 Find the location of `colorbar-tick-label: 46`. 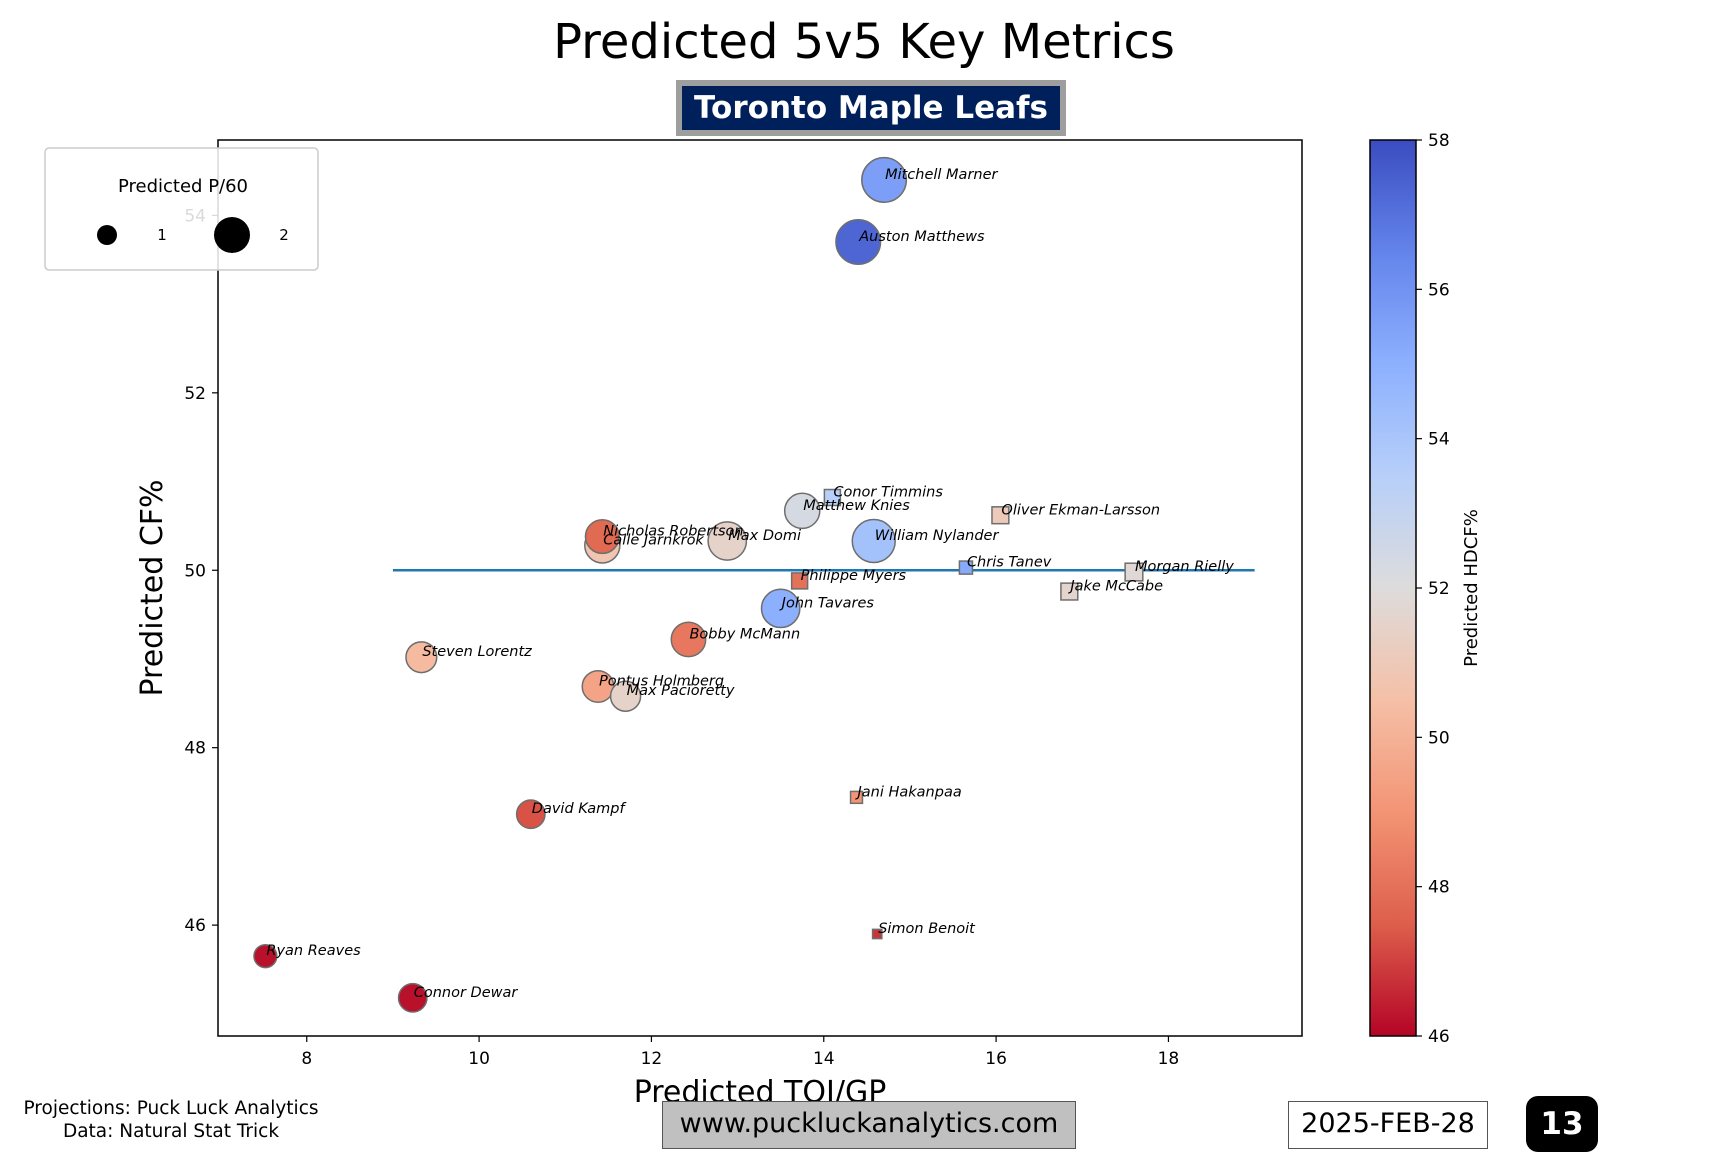

colorbar-tick-label: 46 is located at coordinates (1439, 1037).